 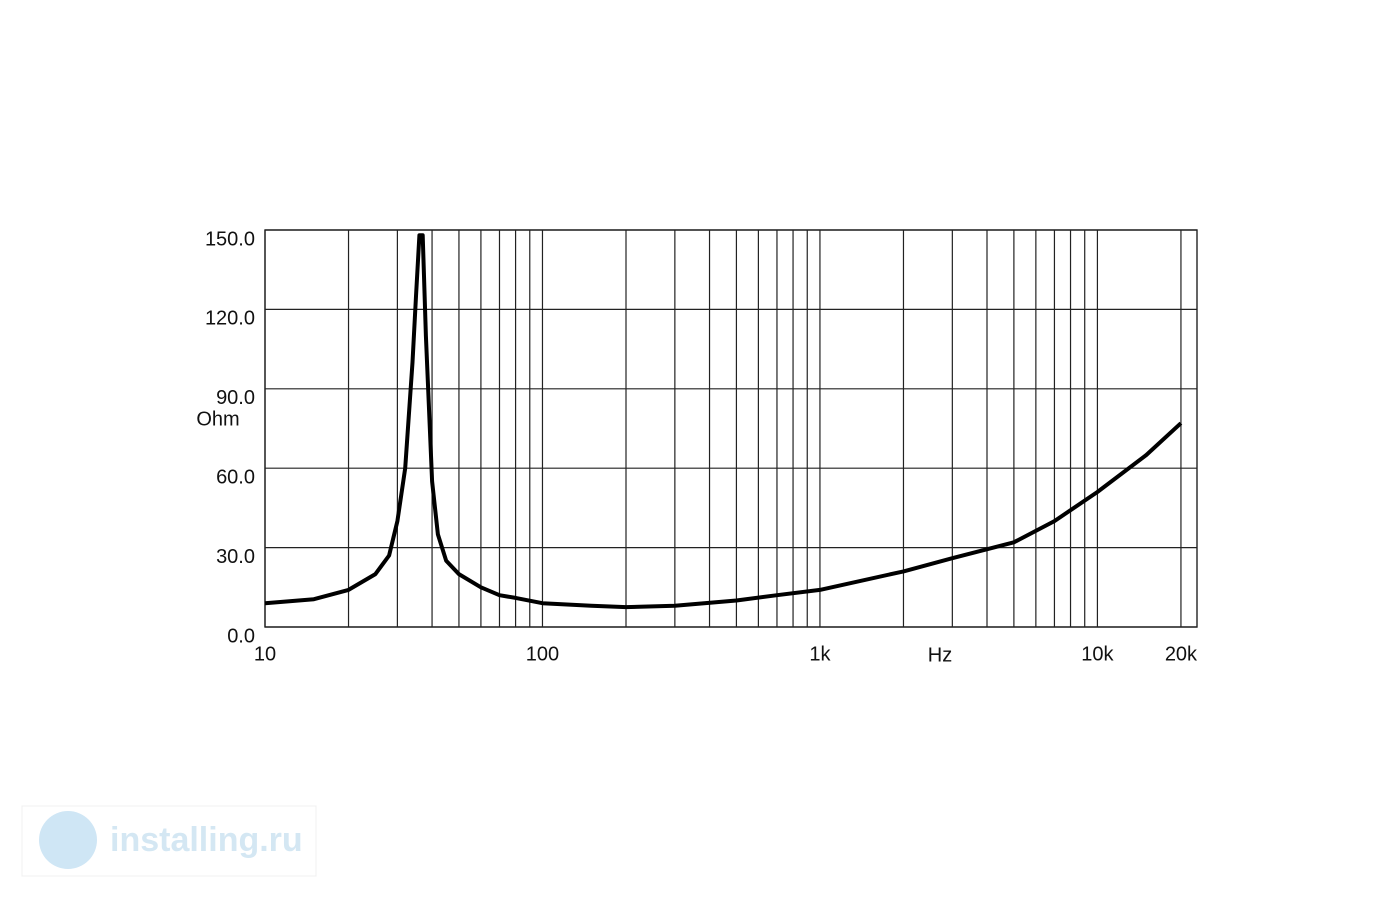 What do you see at coordinates (68, 840) in the screenshot?
I see `watermark-logo` at bounding box center [68, 840].